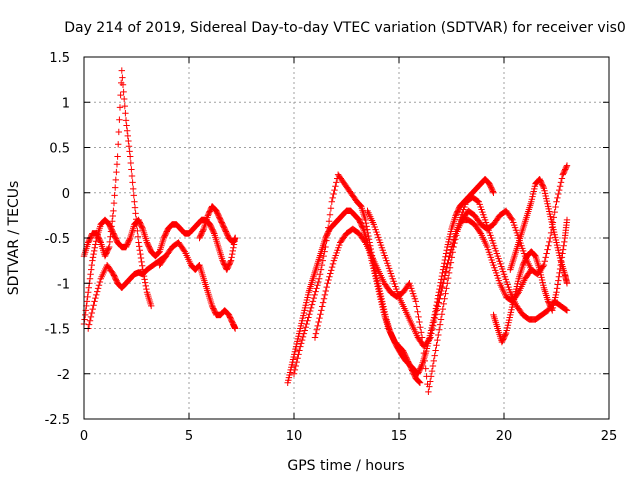  Describe the element at coordinates (59, 58) in the screenshot. I see `y-tick-label: 1.5` at that location.